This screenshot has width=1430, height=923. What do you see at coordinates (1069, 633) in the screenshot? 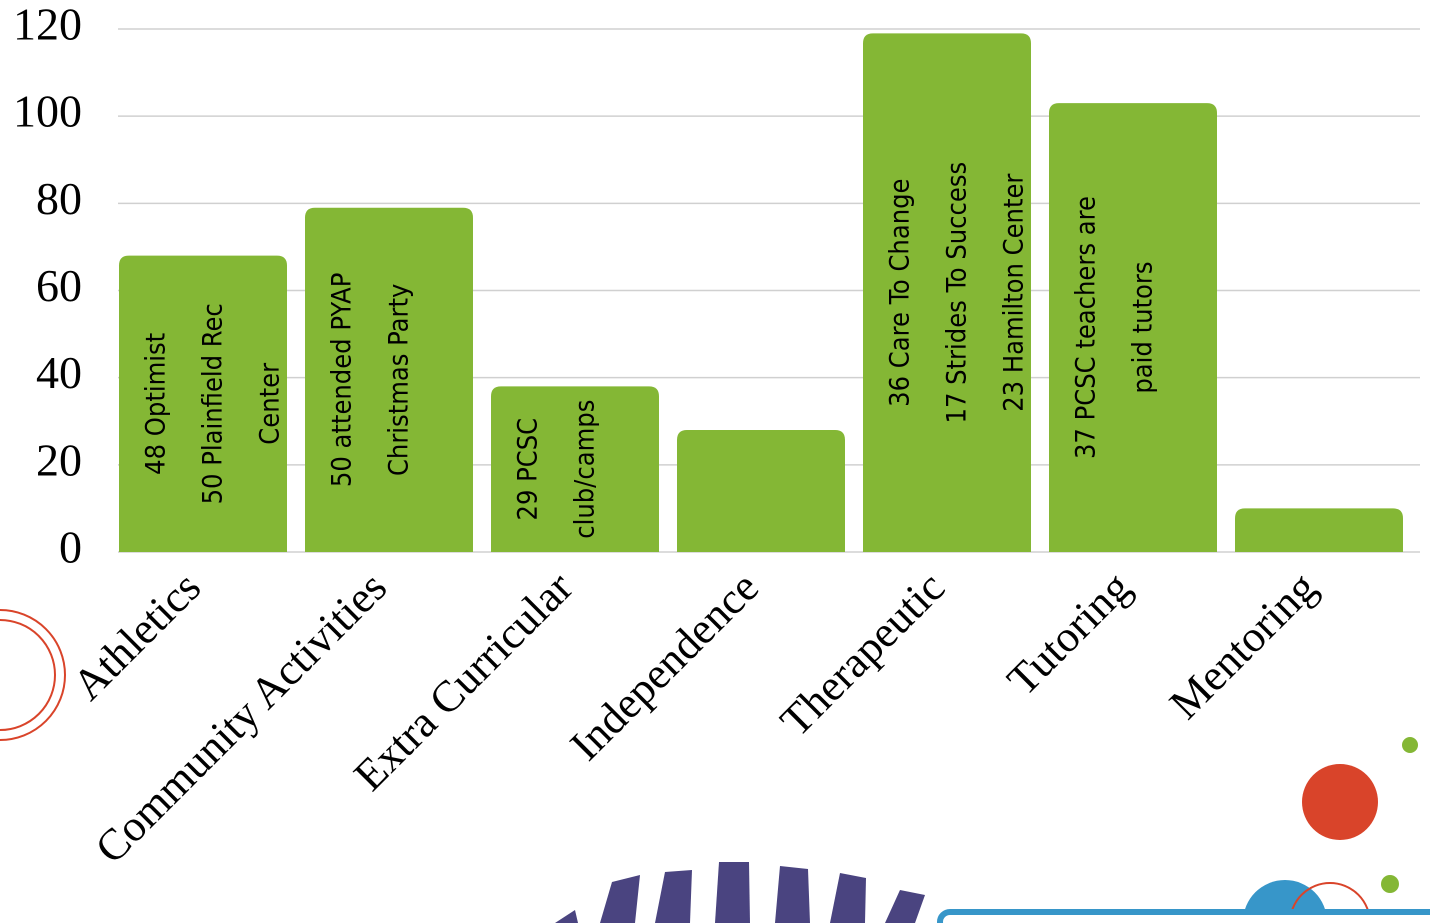
I see `x-tick-label: Tutoring` at bounding box center [1069, 633].